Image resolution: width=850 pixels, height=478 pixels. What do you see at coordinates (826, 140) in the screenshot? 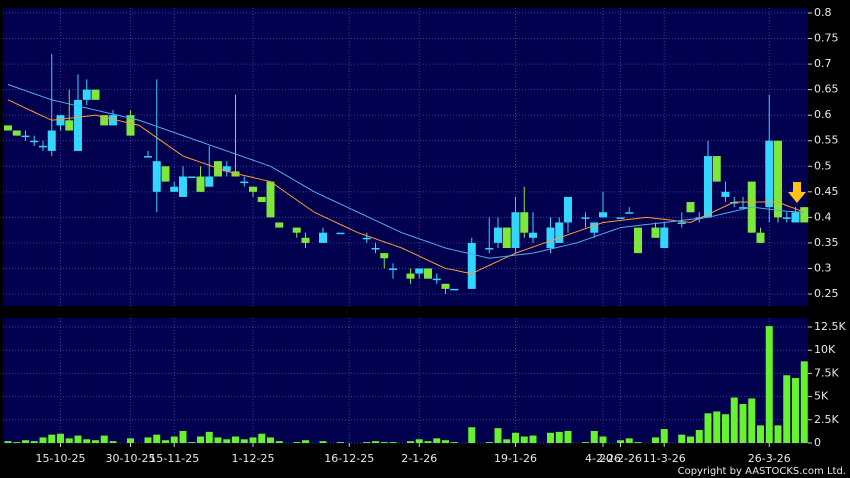
I see `y-tick-label: 0.55` at bounding box center [826, 140].